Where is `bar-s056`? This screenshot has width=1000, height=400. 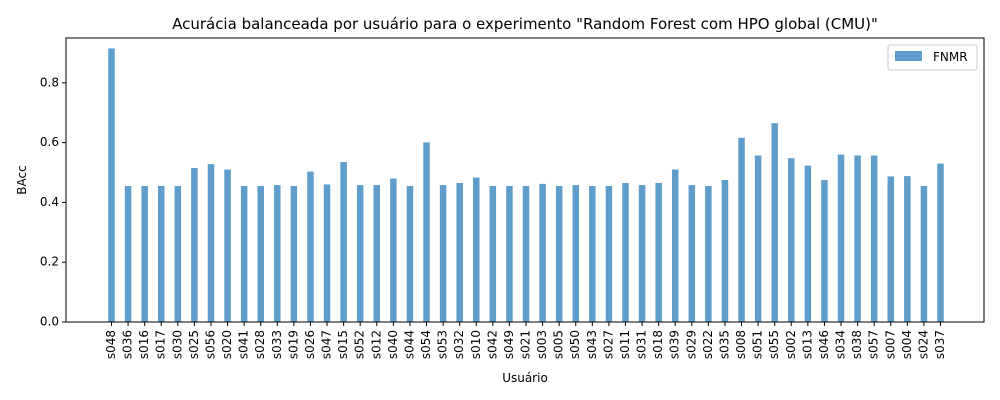
bar-s056 is located at coordinates (211, 243).